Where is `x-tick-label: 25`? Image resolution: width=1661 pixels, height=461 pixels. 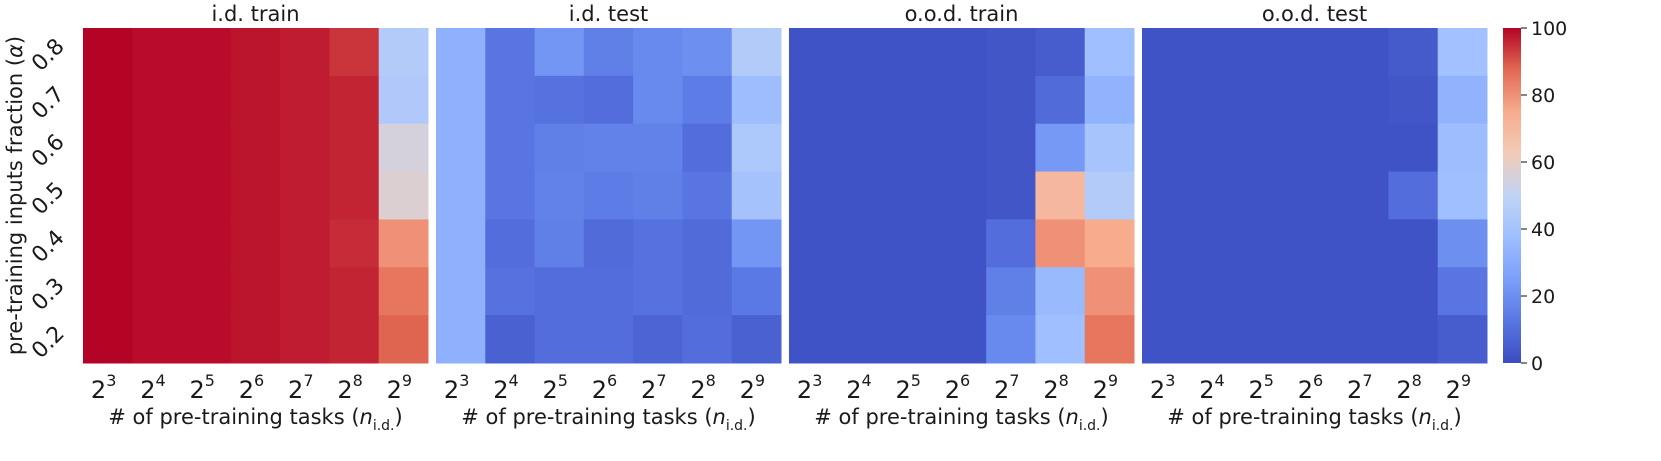 x-tick-label: 25 is located at coordinates (907, 387).